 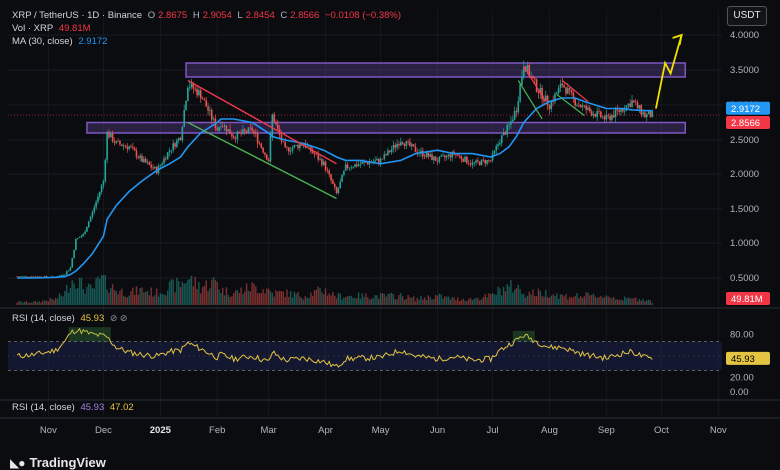 I want to click on high-label: H, so click(x=196, y=15).